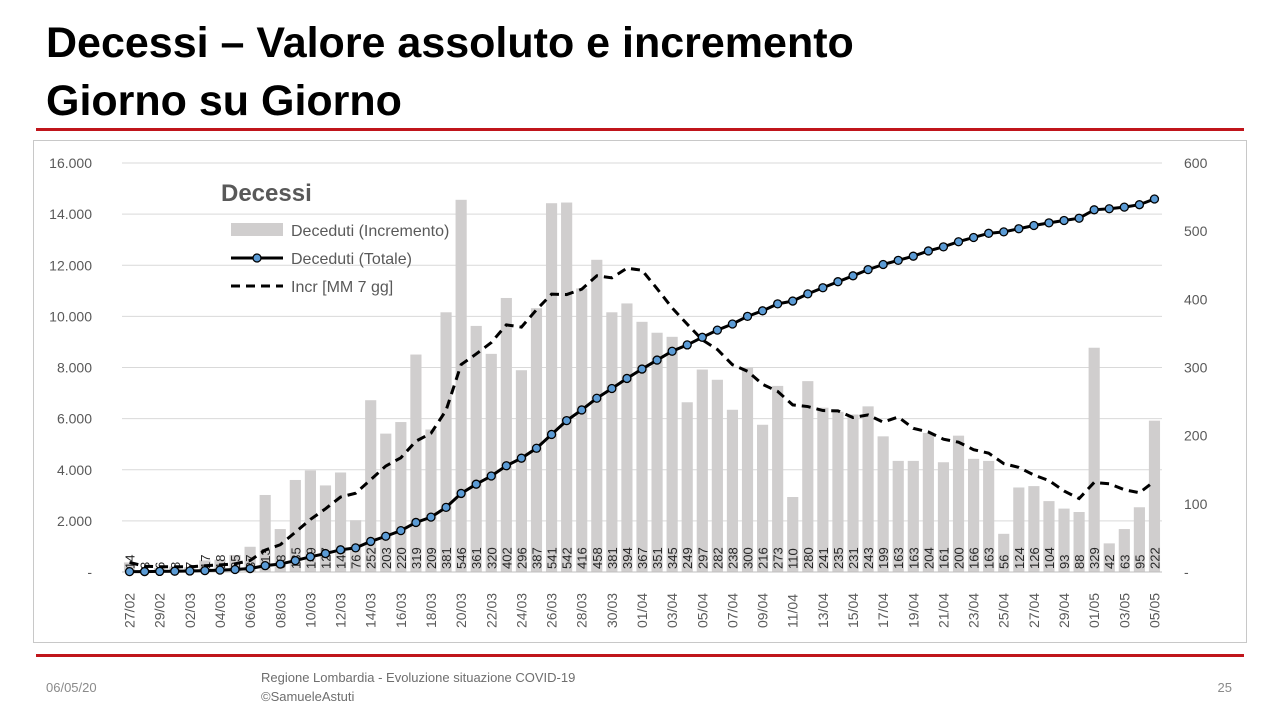 This screenshot has height=720, width=1280. What do you see at coordinates (280, 610) in the screenshot?
I see `x-tick-label: 08/03` at bounding box center [280, 610].